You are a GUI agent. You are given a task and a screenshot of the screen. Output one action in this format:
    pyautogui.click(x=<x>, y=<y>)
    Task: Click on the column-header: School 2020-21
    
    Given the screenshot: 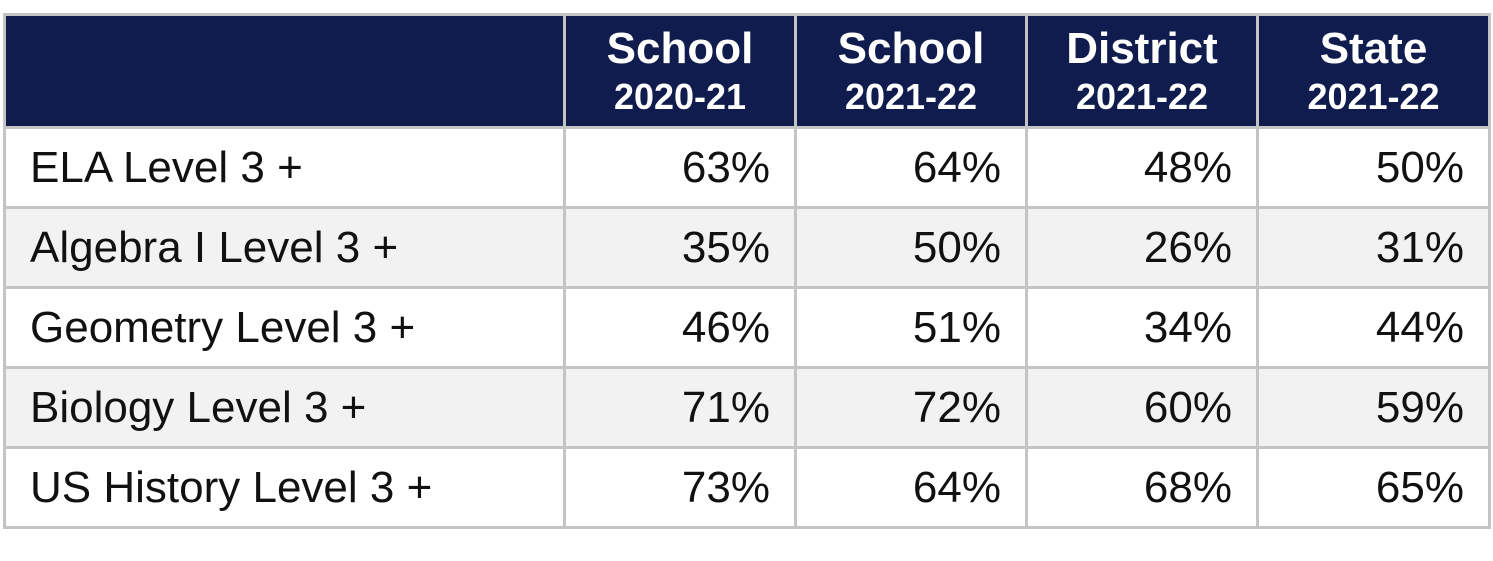 What is the action you would take?
    pyautogui.click(x=680, y=71)
    